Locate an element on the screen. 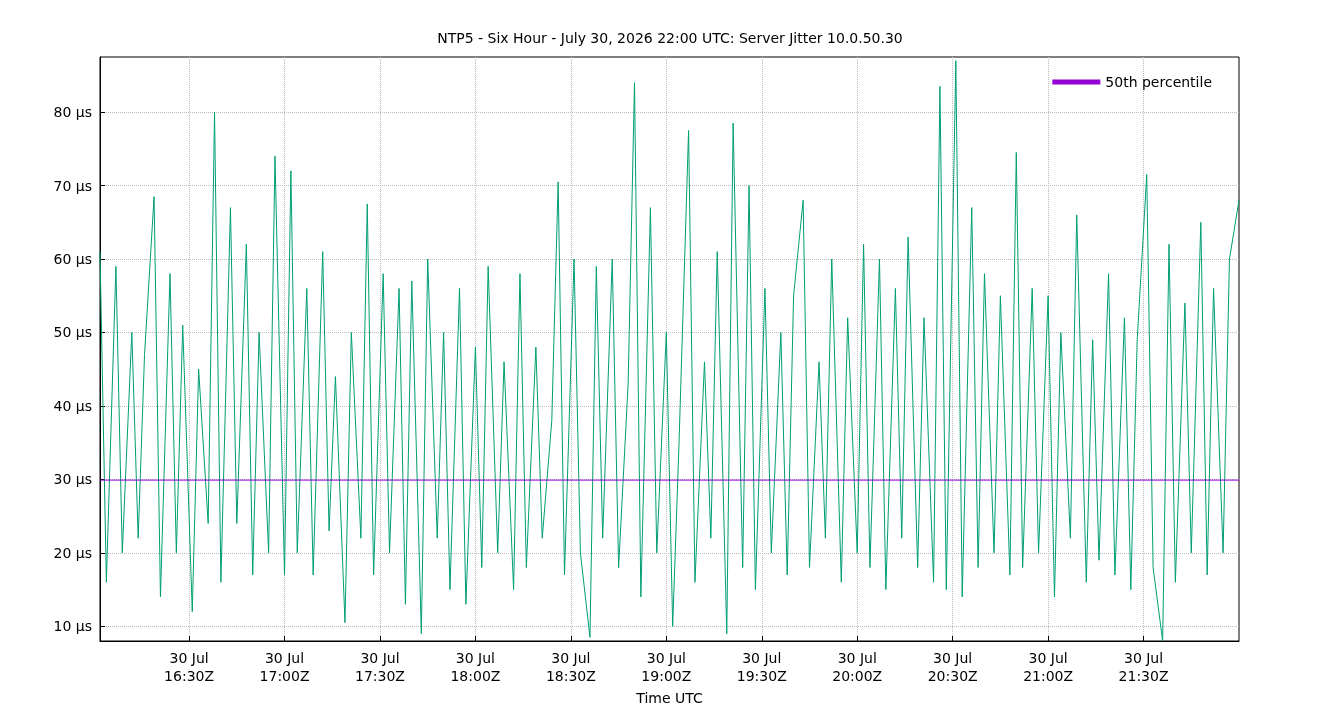  x-tick-label: 30 Jul 20:00Z is located at coordinates (857, 667).